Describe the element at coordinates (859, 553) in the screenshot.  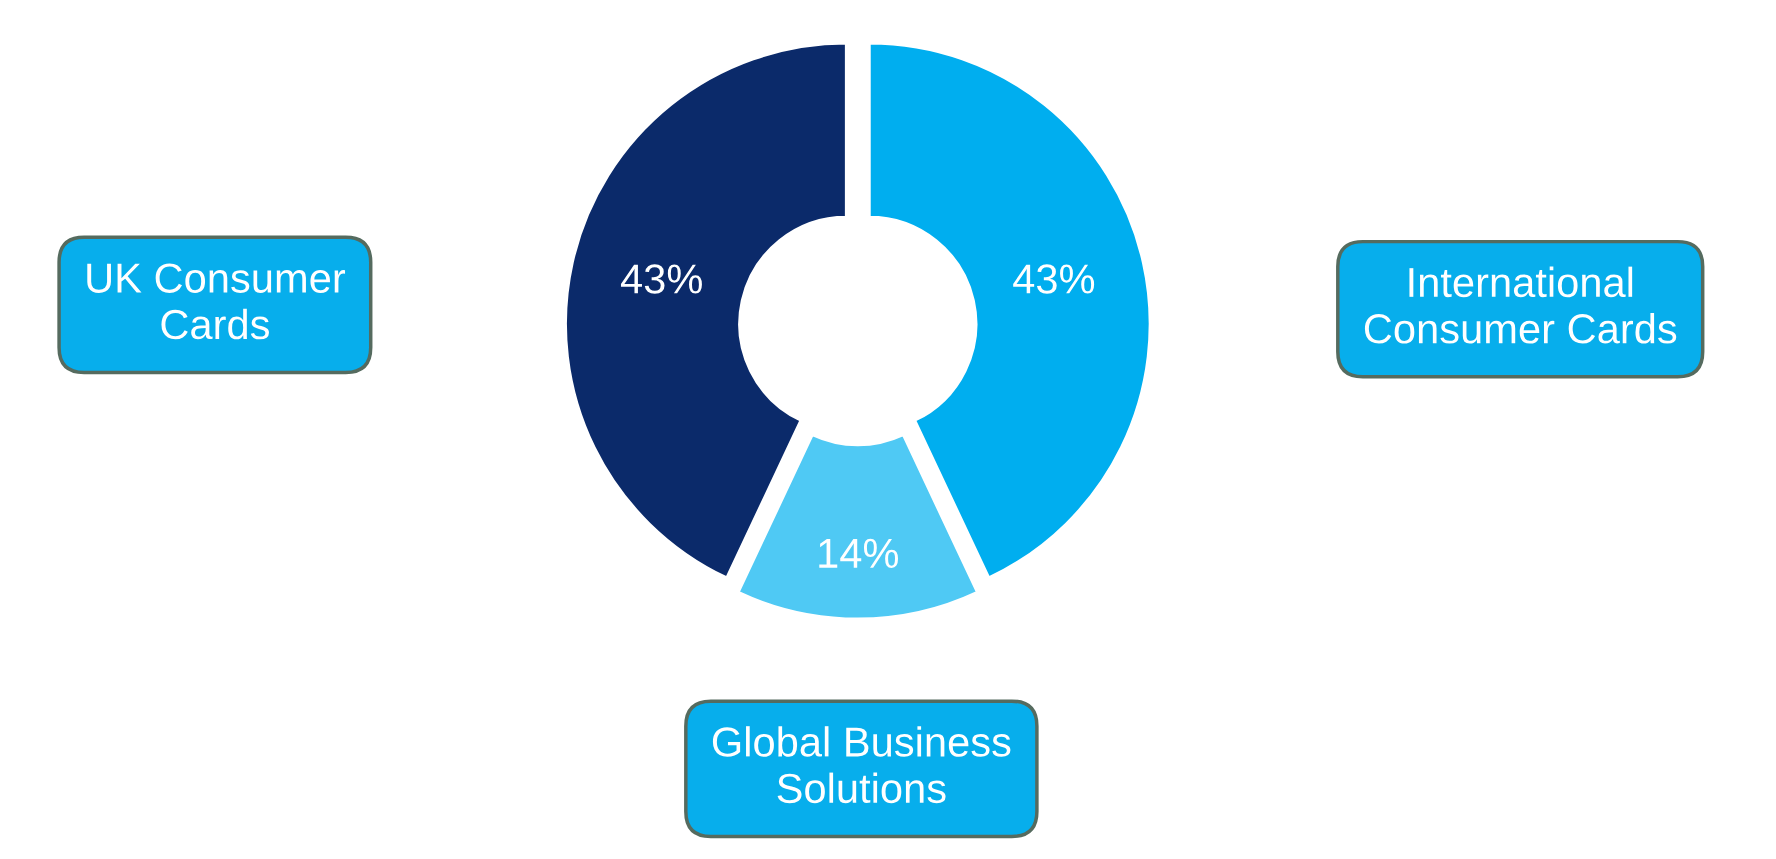
I see `data-label: 14%` at that location.